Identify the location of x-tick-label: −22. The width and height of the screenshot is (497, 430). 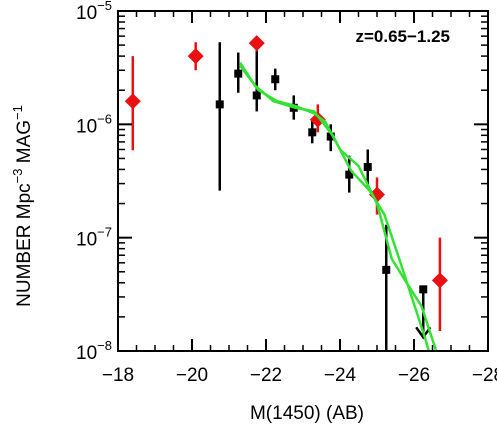
(266, 375).